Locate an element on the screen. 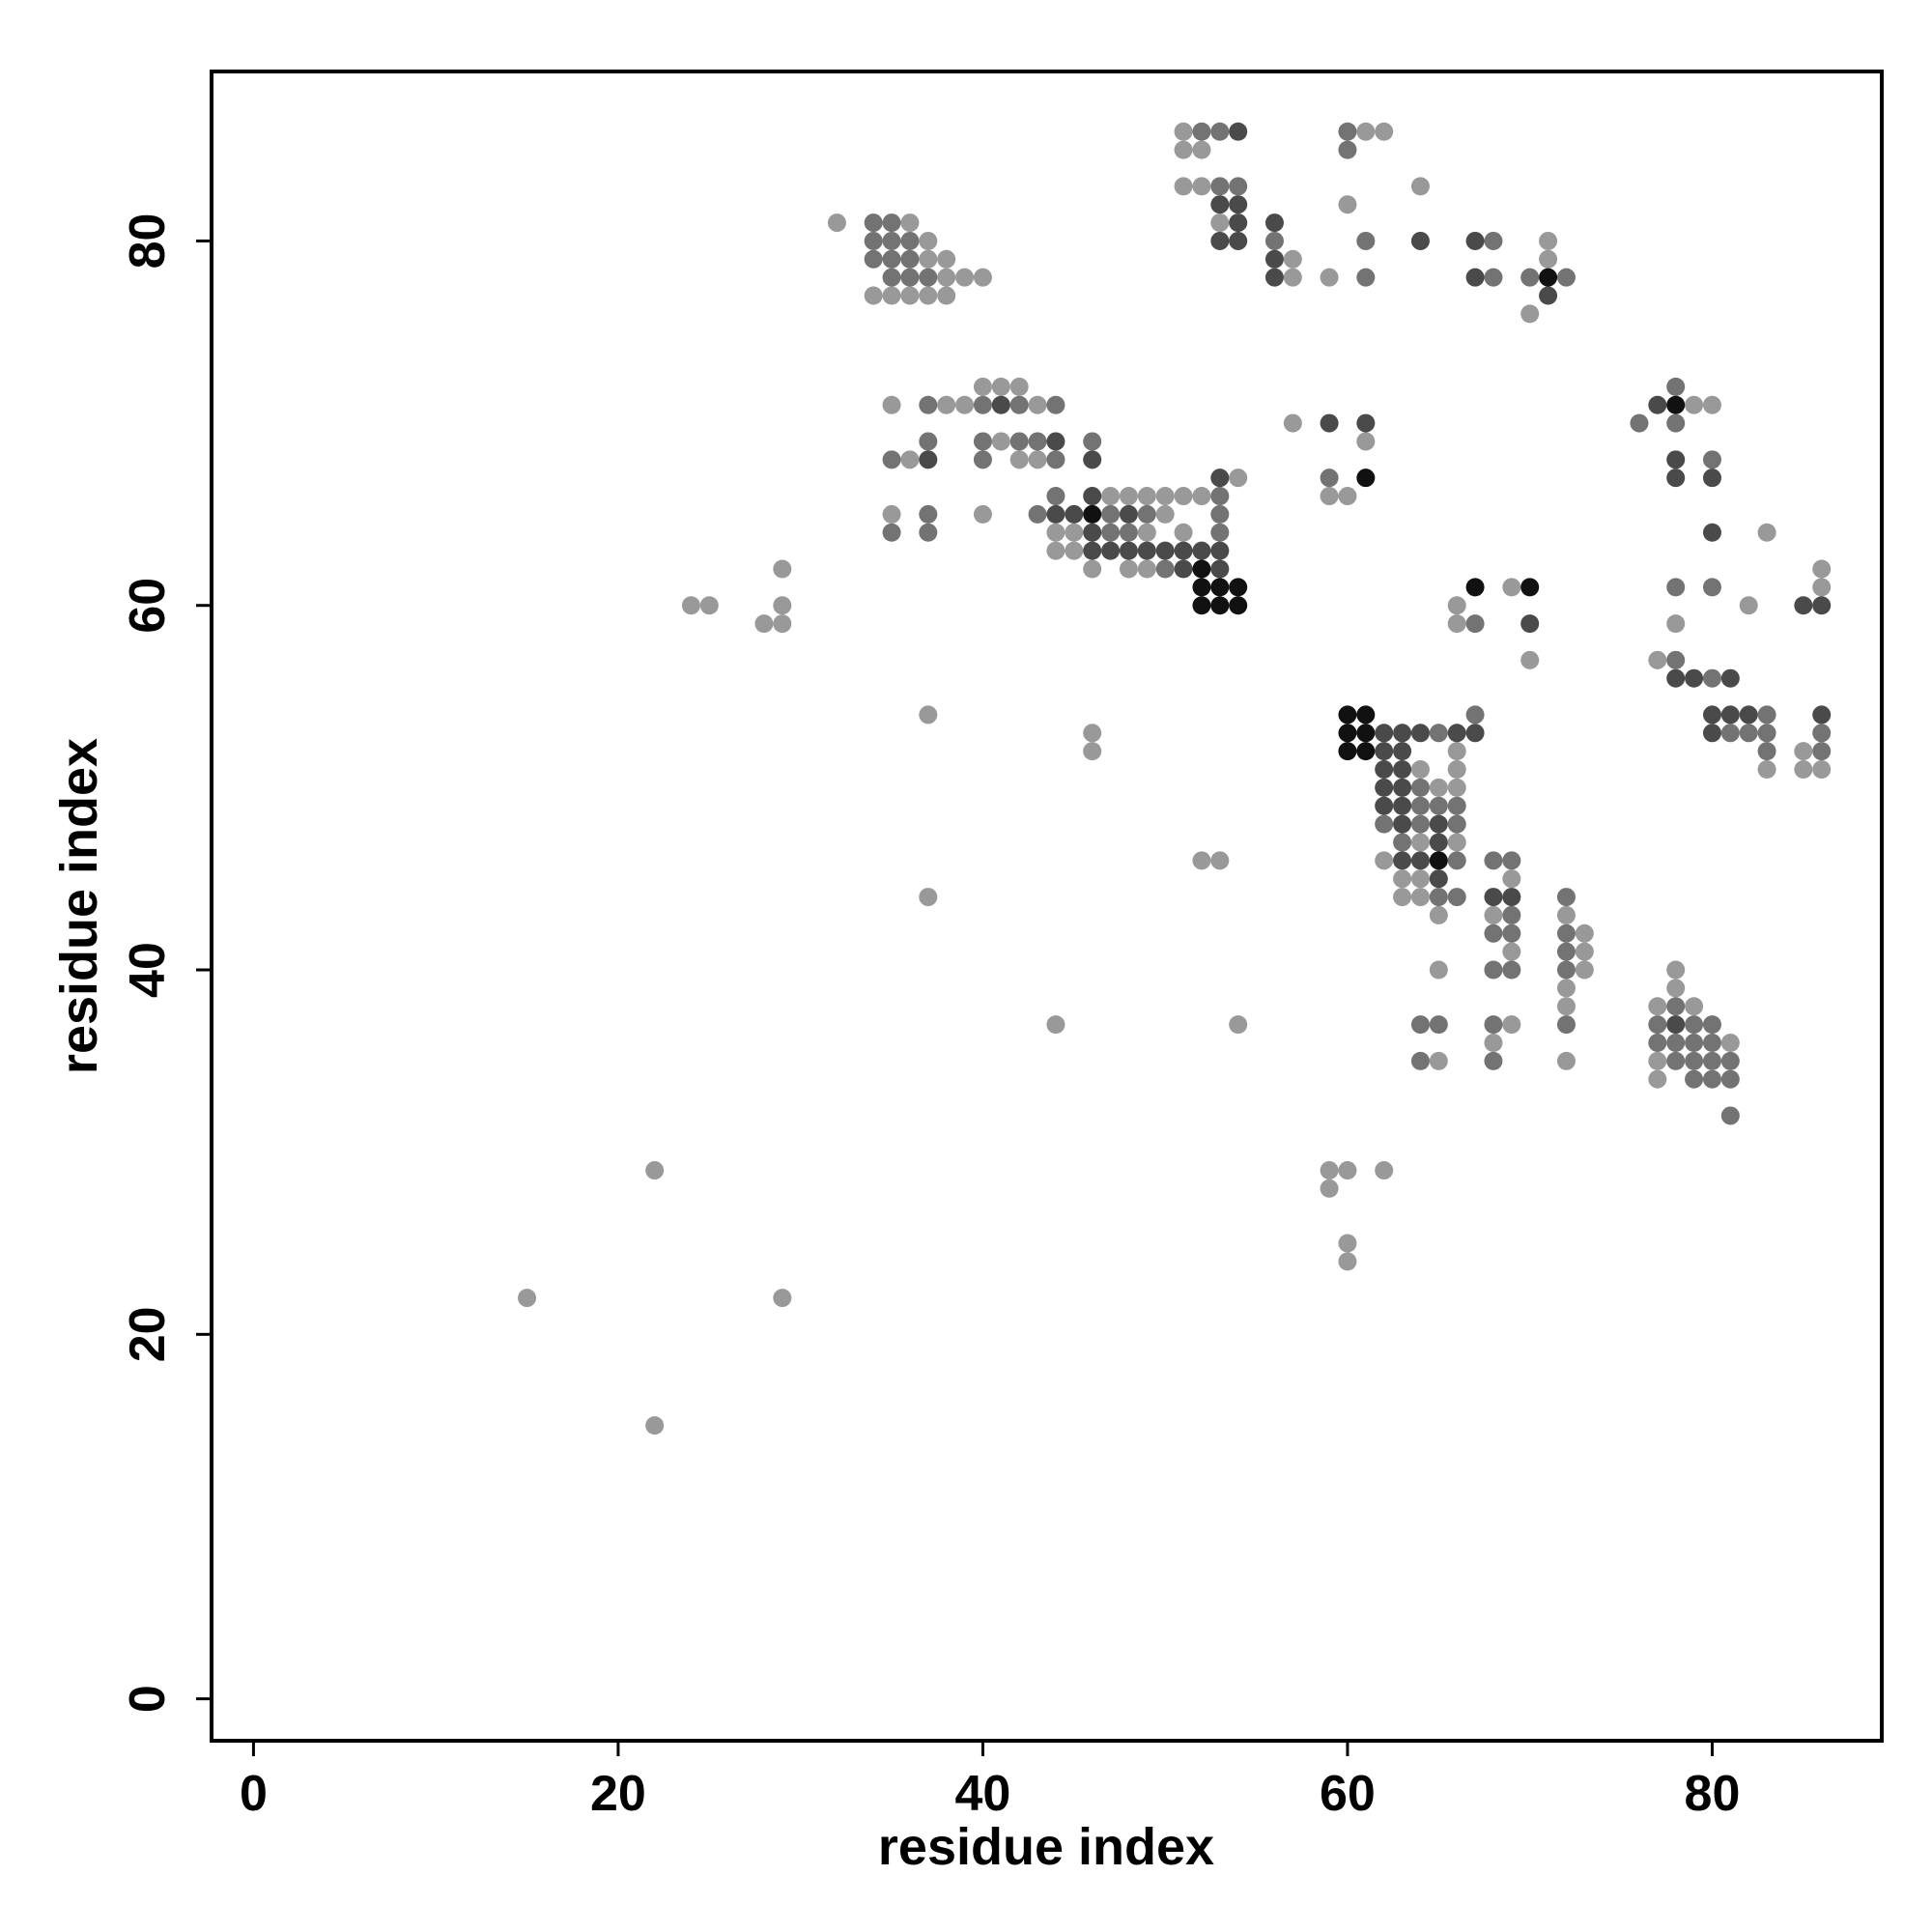 The height and width of the screenshot is (1932, 1932). x-tick-label: 20 is located at coordinates (618, 1794).